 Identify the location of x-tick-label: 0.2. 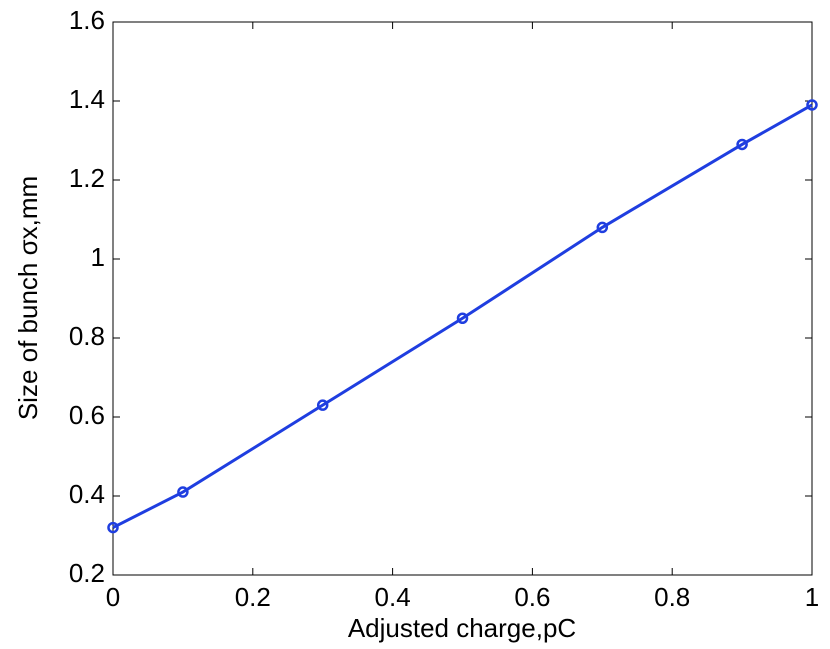
(253, 597).